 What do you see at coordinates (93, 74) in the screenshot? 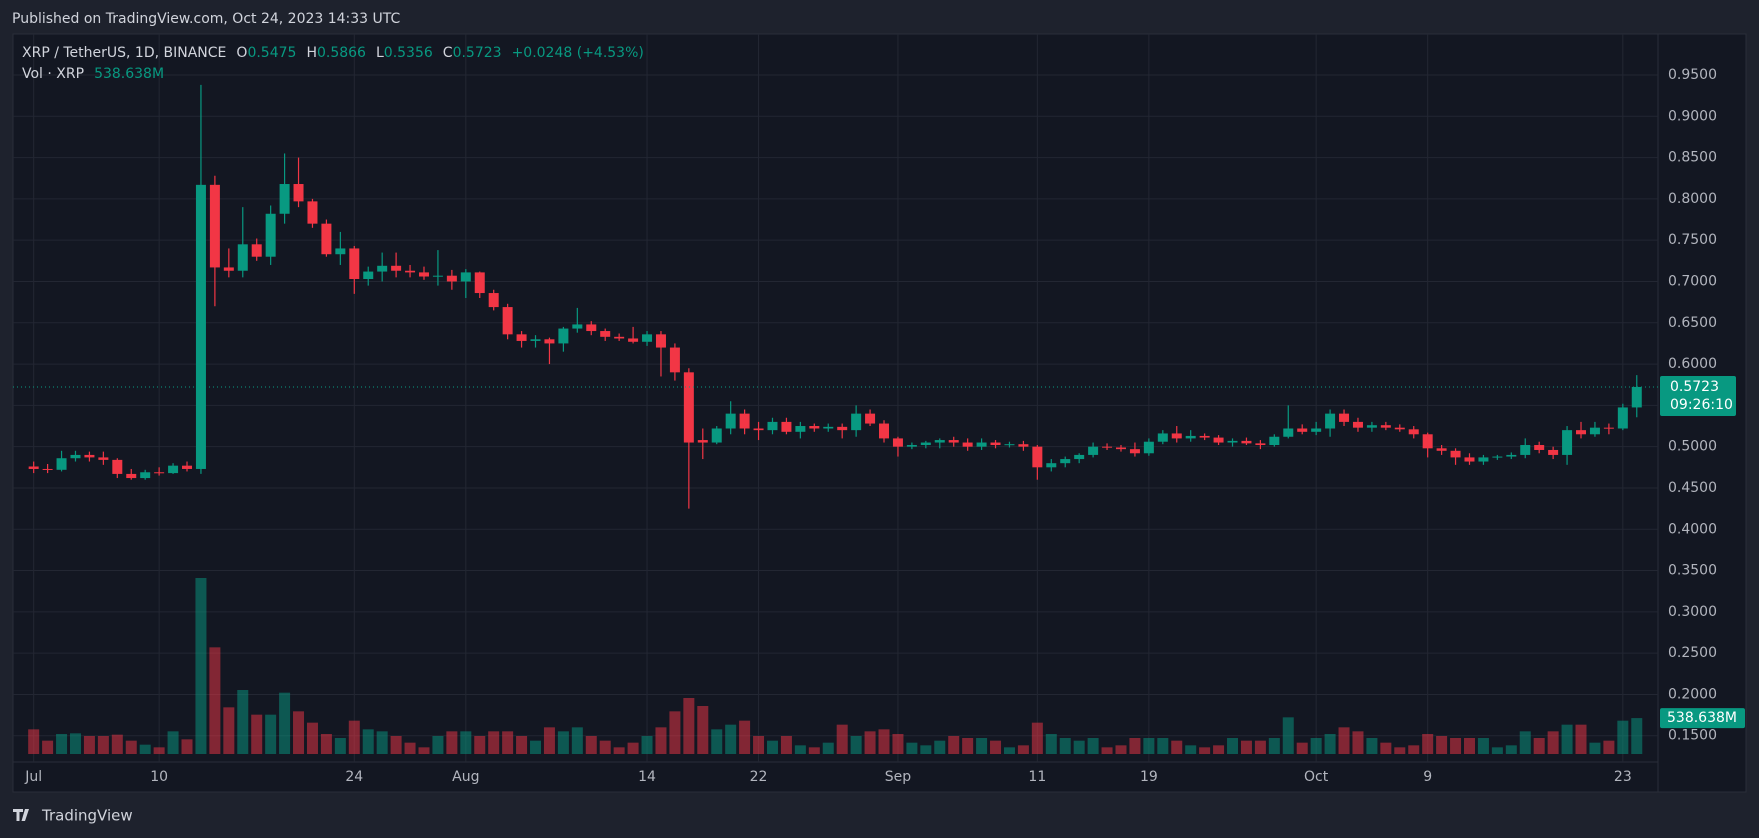
I see `volume-legend: Vol · XRP 538.638M` at bounding box center [93, 74].